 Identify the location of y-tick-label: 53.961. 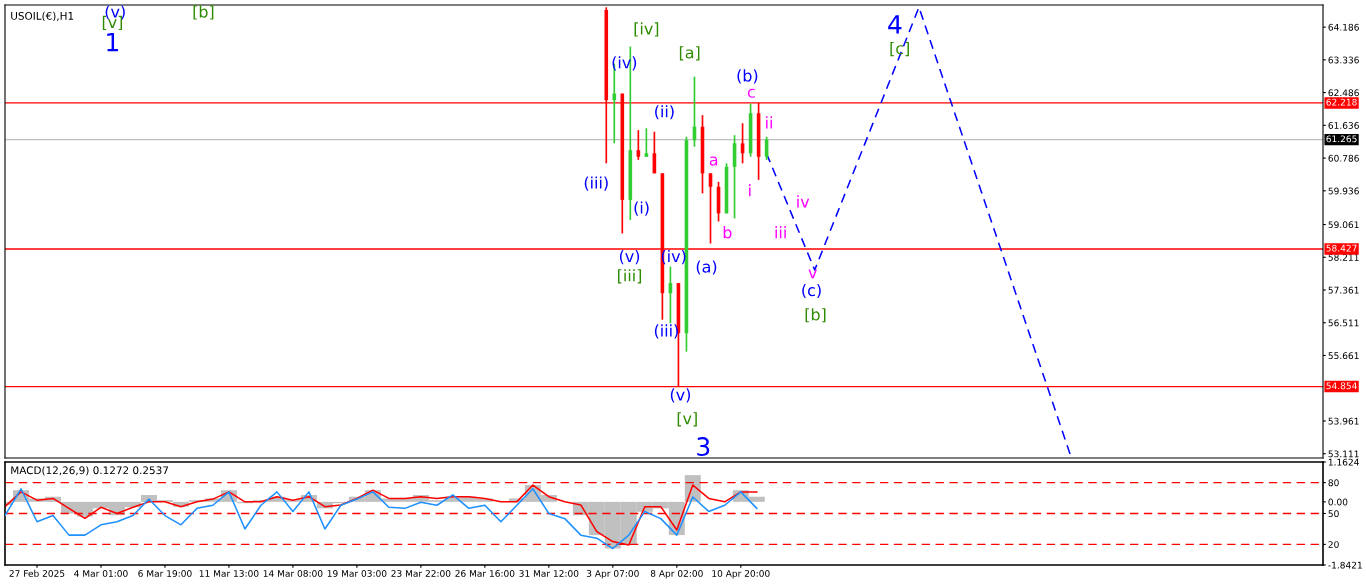
(1343, 421).